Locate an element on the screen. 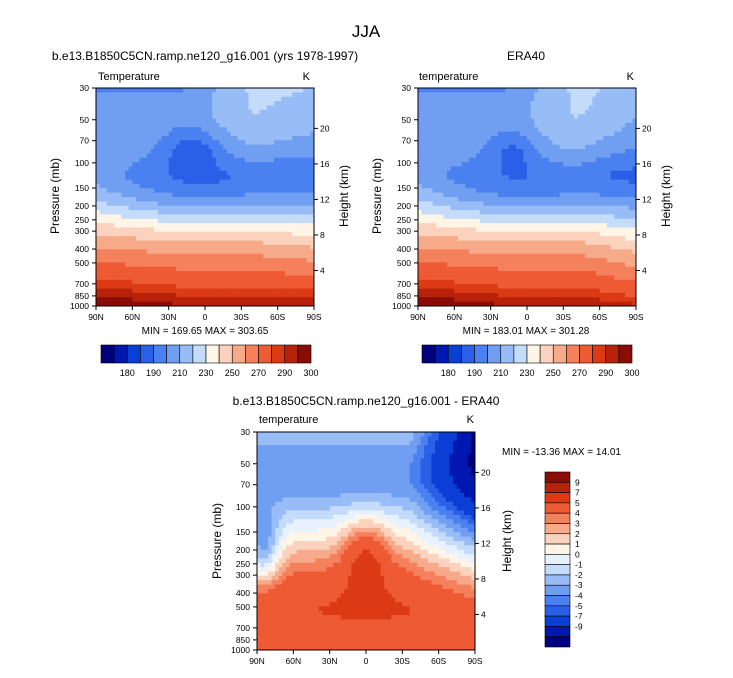  colorbar-swatch is located at coordinates (238, 354).